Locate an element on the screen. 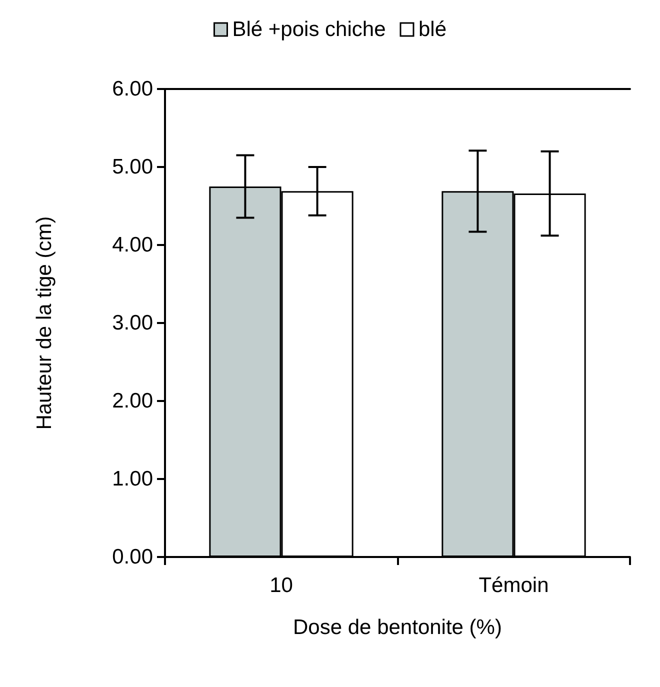  y-tick-label: 1.00 is located at coordinates (132, 479).